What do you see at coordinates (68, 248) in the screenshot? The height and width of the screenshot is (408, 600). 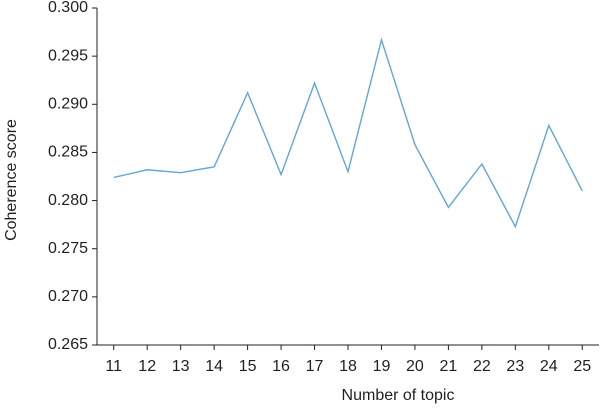 I see `y-tick-label: 0.275` at bounding box center [68, 248].